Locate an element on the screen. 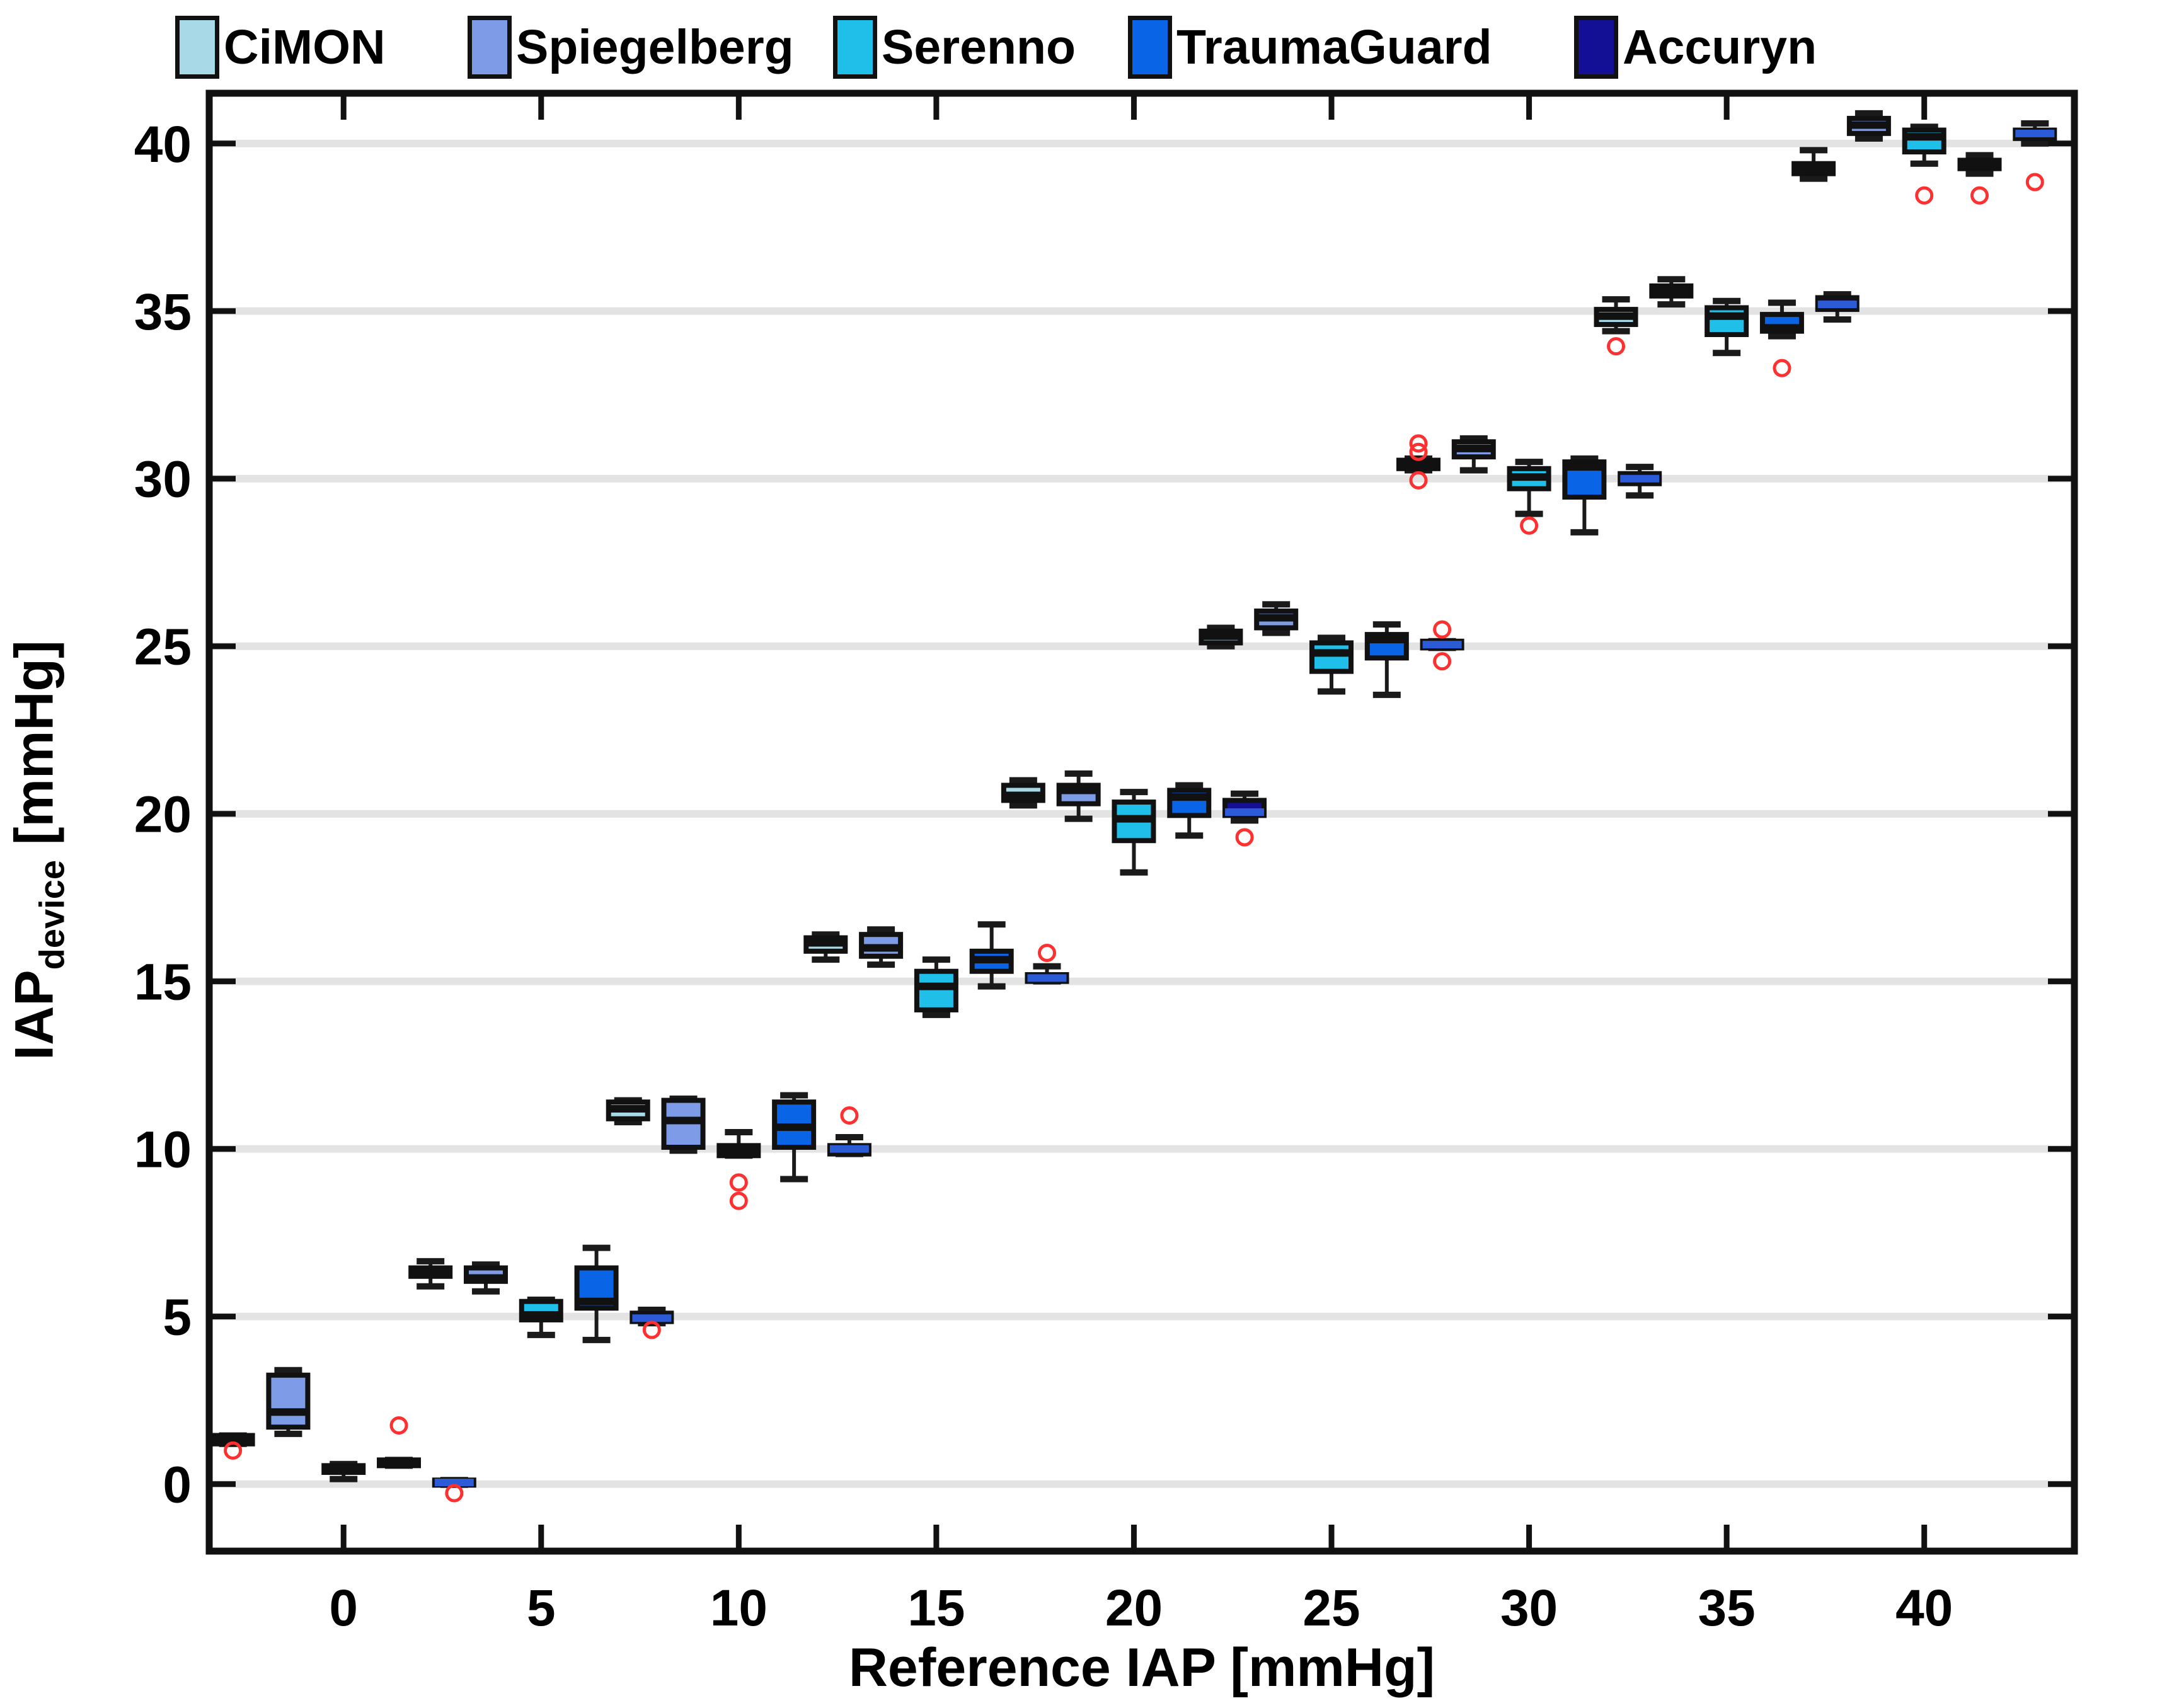 The height and width of the screenshot is (1708, 2162). box-traumaguard-ref25 is located at coordinates (1386, 659).